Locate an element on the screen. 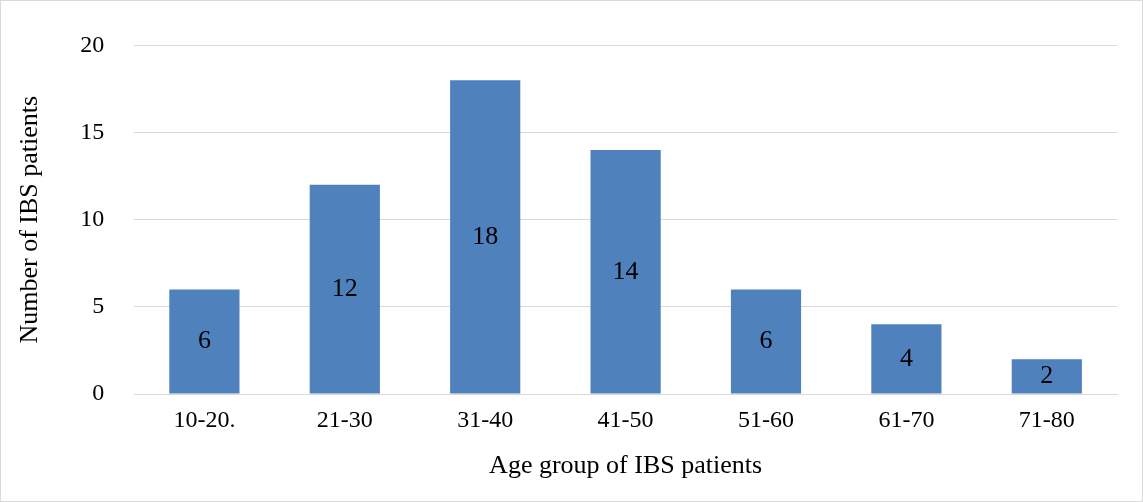 Image resolution: width=1143 pixels, height=502 pixels. data-label: 4 is located at coordinates (906, 357).